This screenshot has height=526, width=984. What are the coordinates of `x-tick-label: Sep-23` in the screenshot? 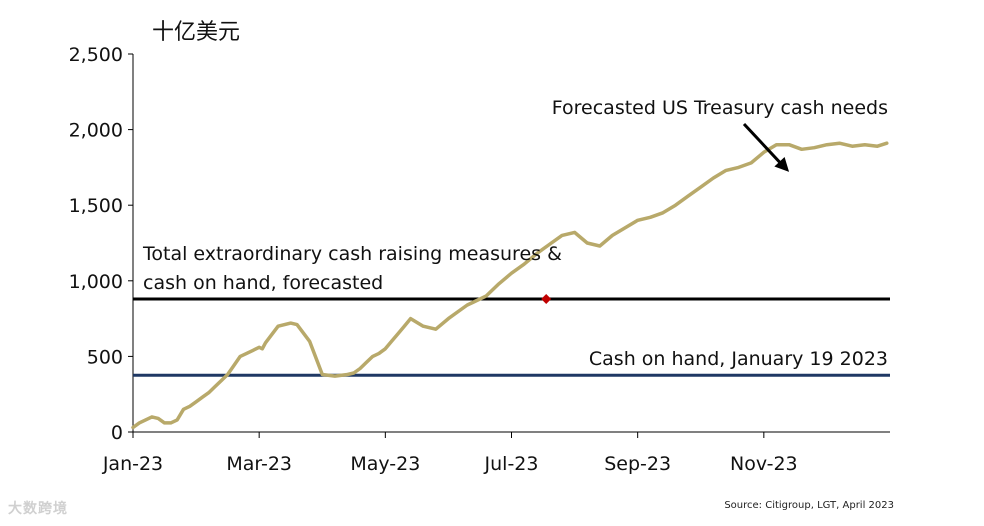 It's located at (637, 464).